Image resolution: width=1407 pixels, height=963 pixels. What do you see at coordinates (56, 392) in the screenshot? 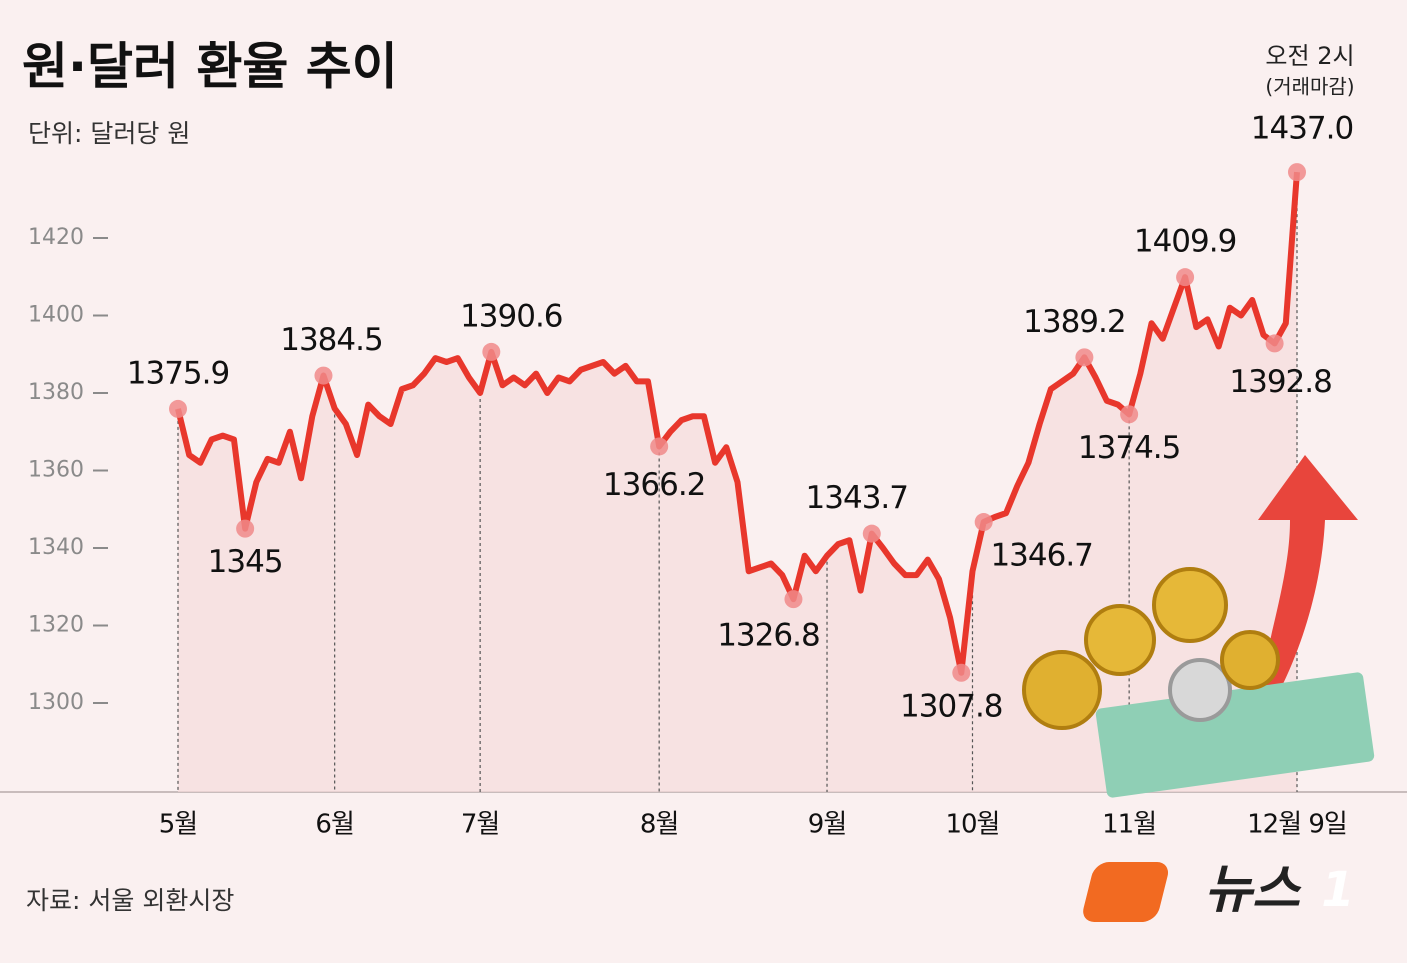
I see `y-tick-label: 1380` at bounding box center [56, 392].